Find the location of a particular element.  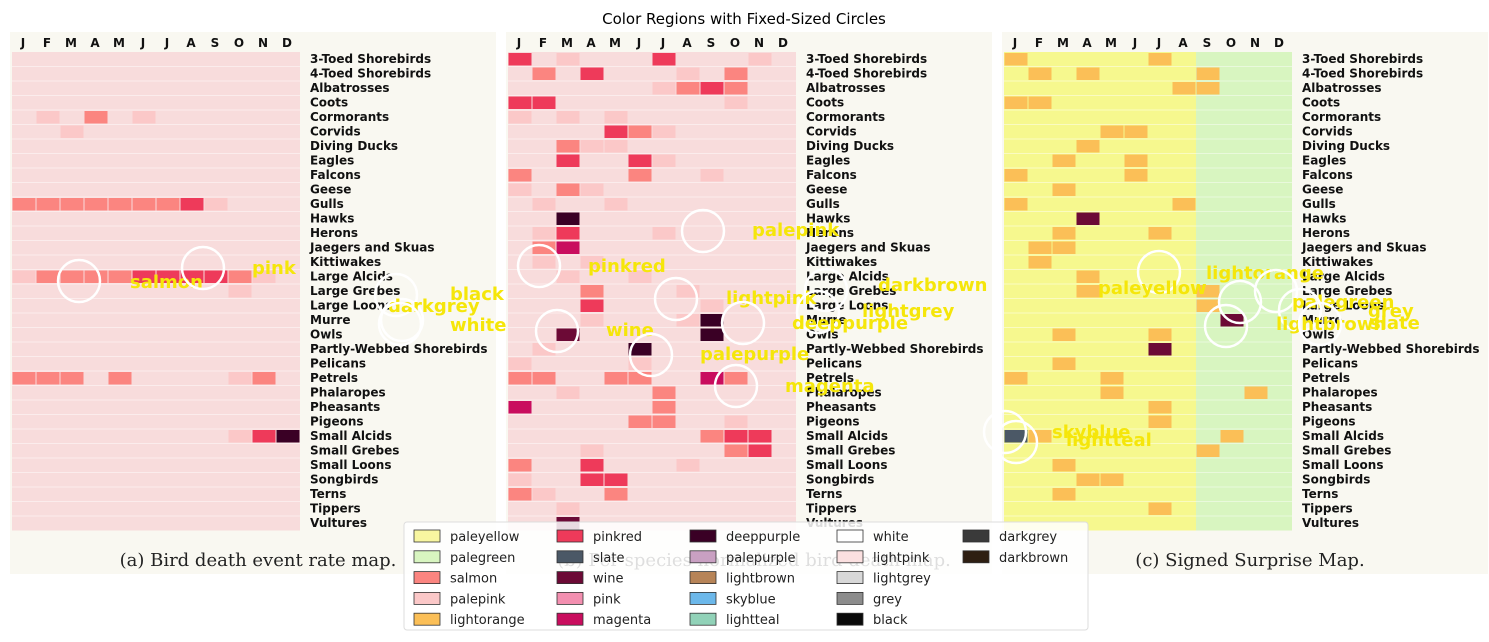

legend-label: white is located at coordinates (891, 537).